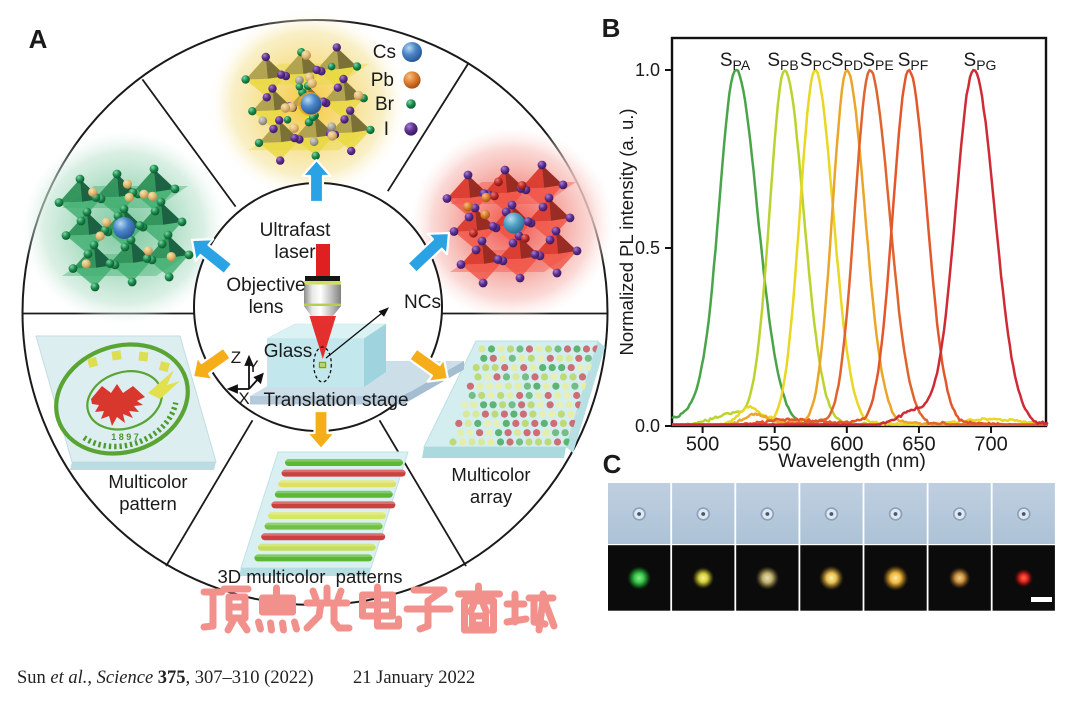 The height and width of the screenshot is (708, 1076). I want to click on svg-text: Ultrafast, so click(295, 230).